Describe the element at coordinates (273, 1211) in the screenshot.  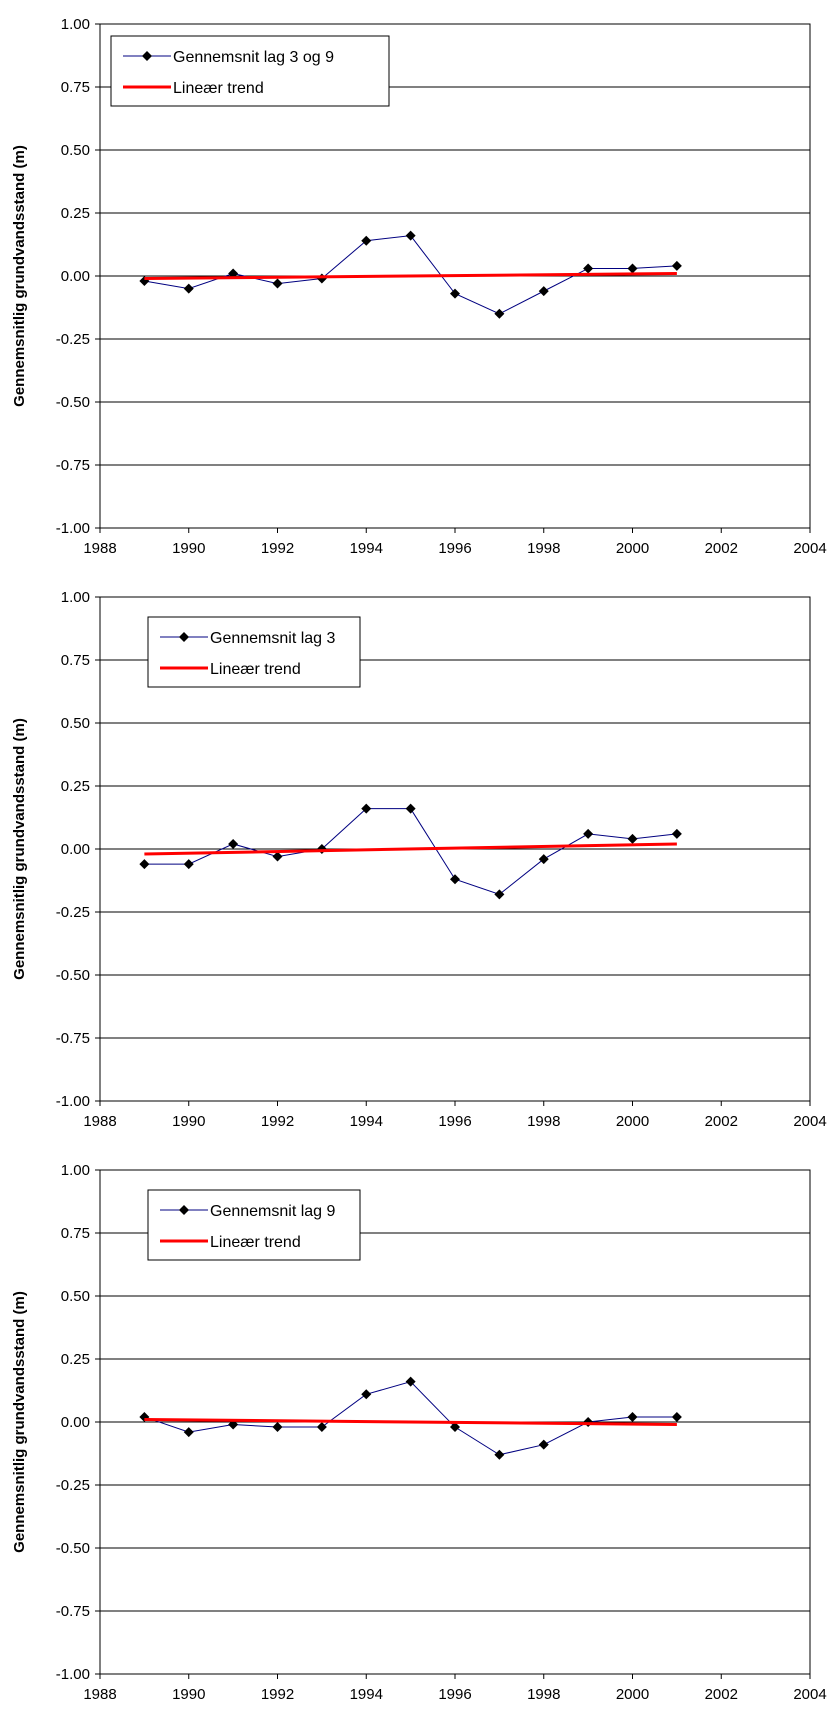
I see `legend-label: Gennemsnit lag 9` at that location.